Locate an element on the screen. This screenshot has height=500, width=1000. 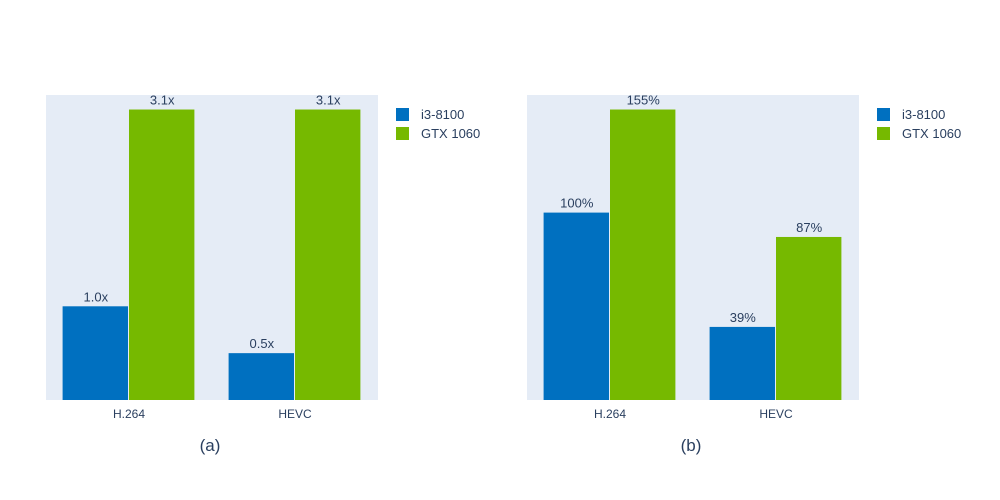
data-label: 1.0x is located at coordinates (96, 296).